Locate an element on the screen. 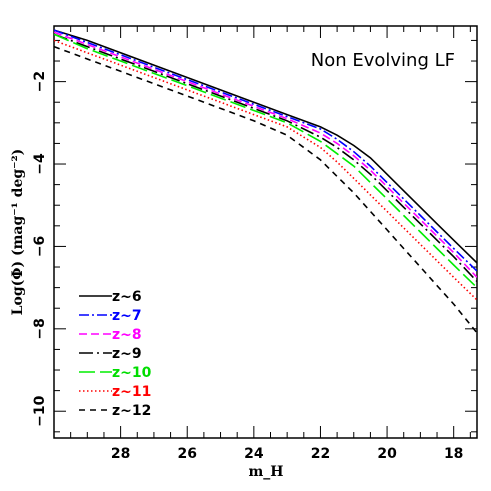  legend: z~6 z~7 z~8 z~9 z~10 z~11 z~12 is located at coordinates (115, 354).